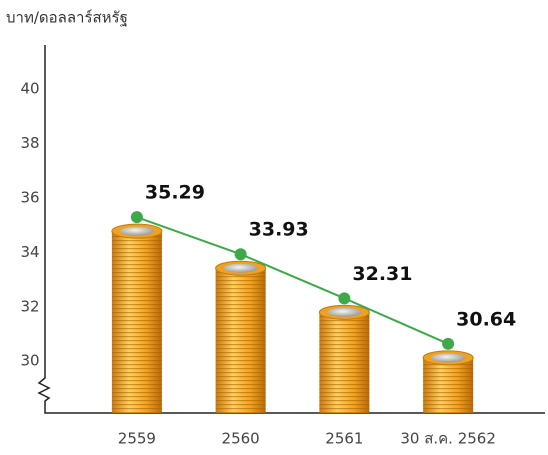 Image resolution: width=548 pixels, height=455 pixels. What do you see at coordinates (448, 439) in the screenshot?
I see `x-tick-label: 30 ส.ค. 2562` at bounding box center [448, 439].